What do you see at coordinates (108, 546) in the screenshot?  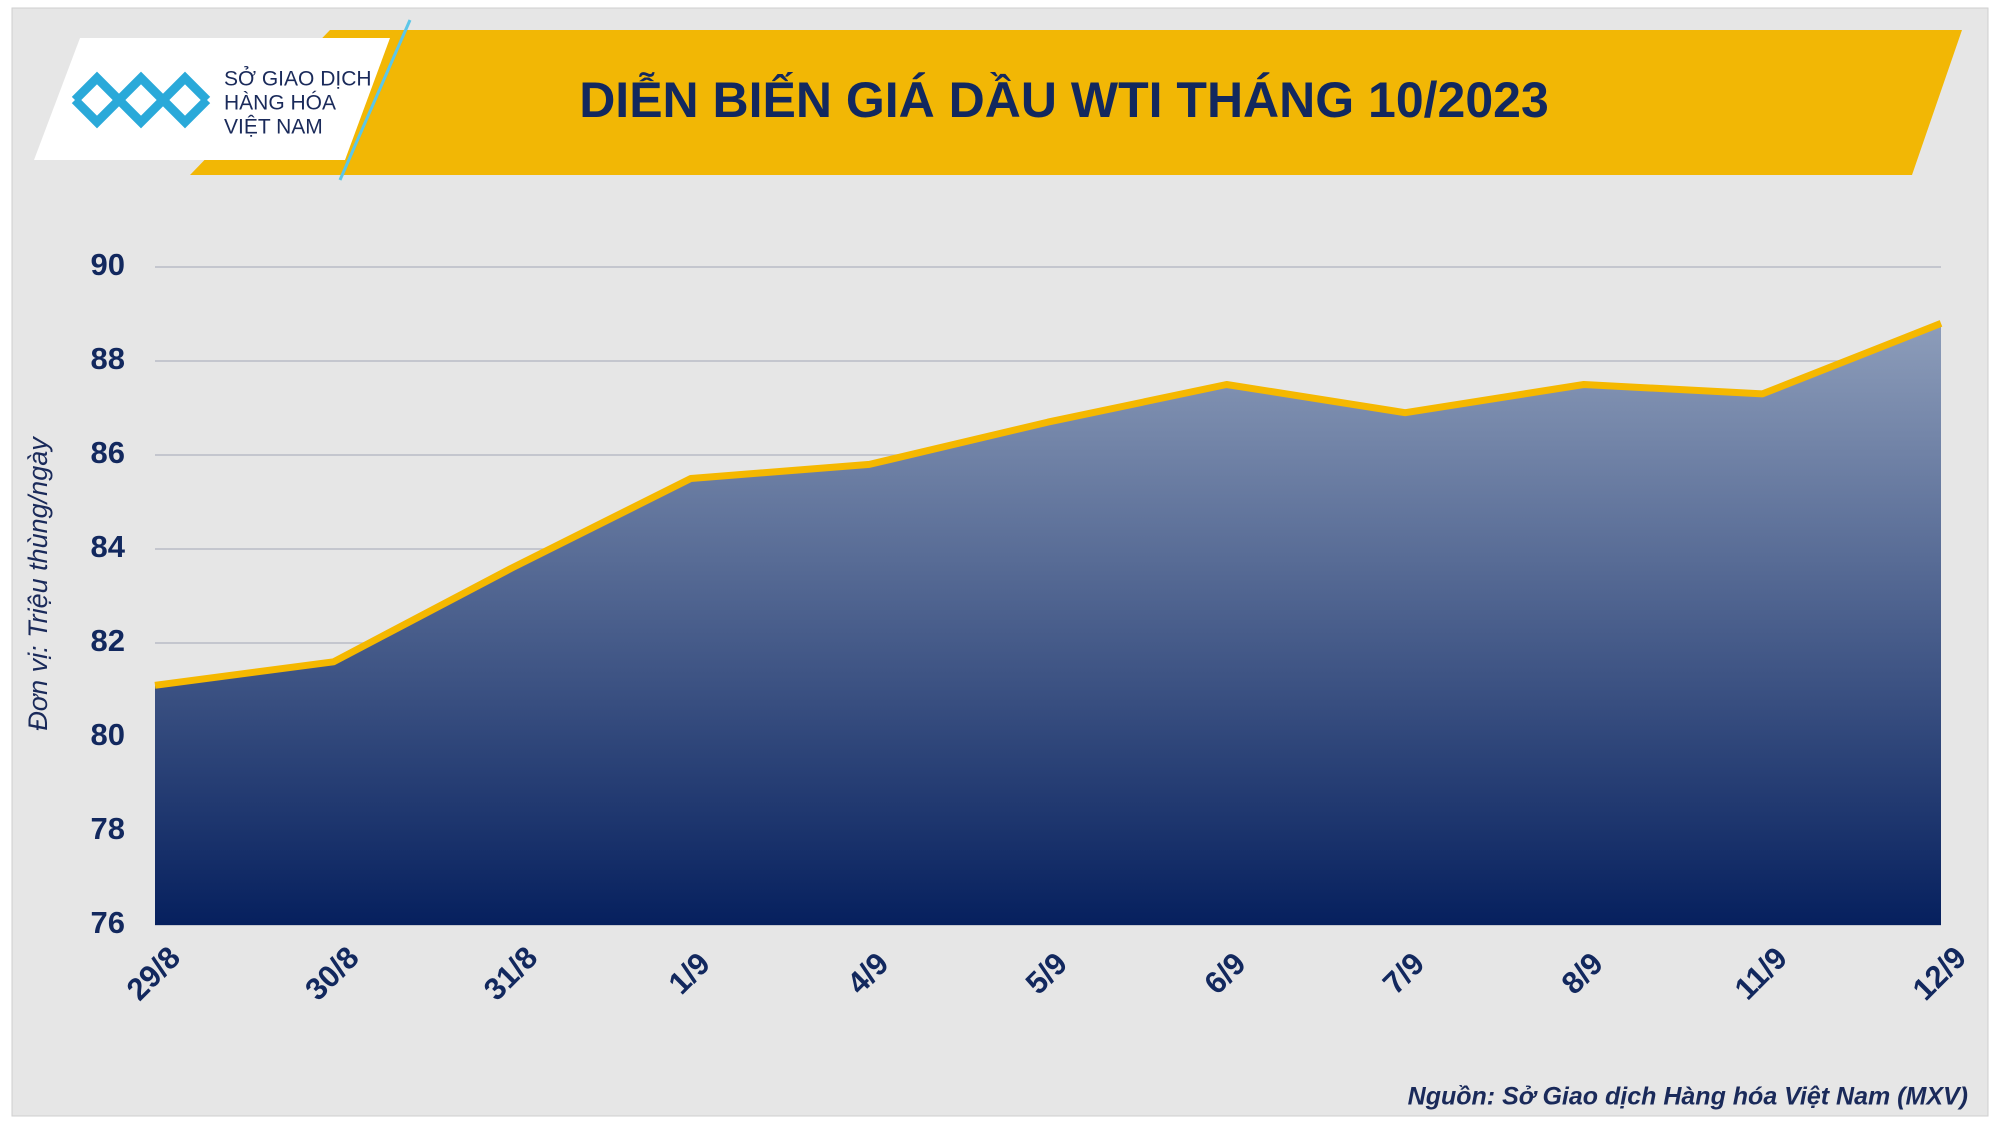 I see `y-tick-label: 84` at bounding box center [108, 546].